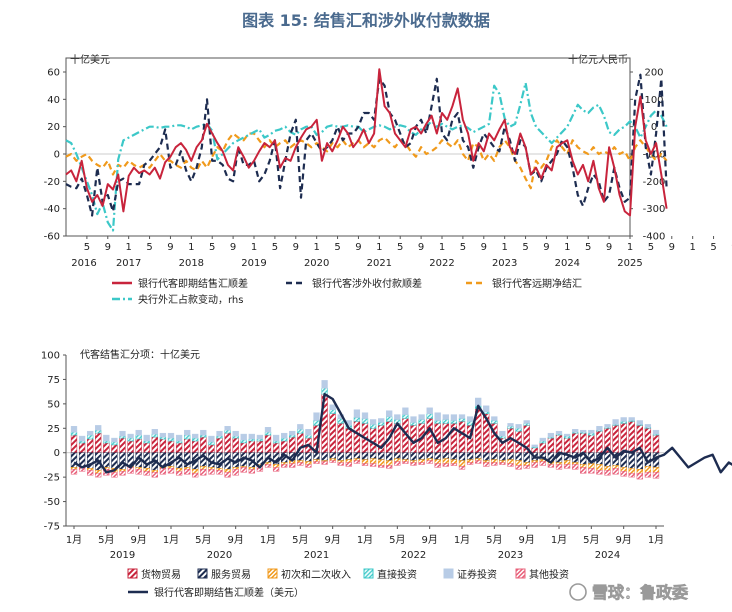 The image size is (732, 612). Describe the element at coordinates (138, 540) in the screenshot. I see `bottom-x-tick-label: 9月` at that location.